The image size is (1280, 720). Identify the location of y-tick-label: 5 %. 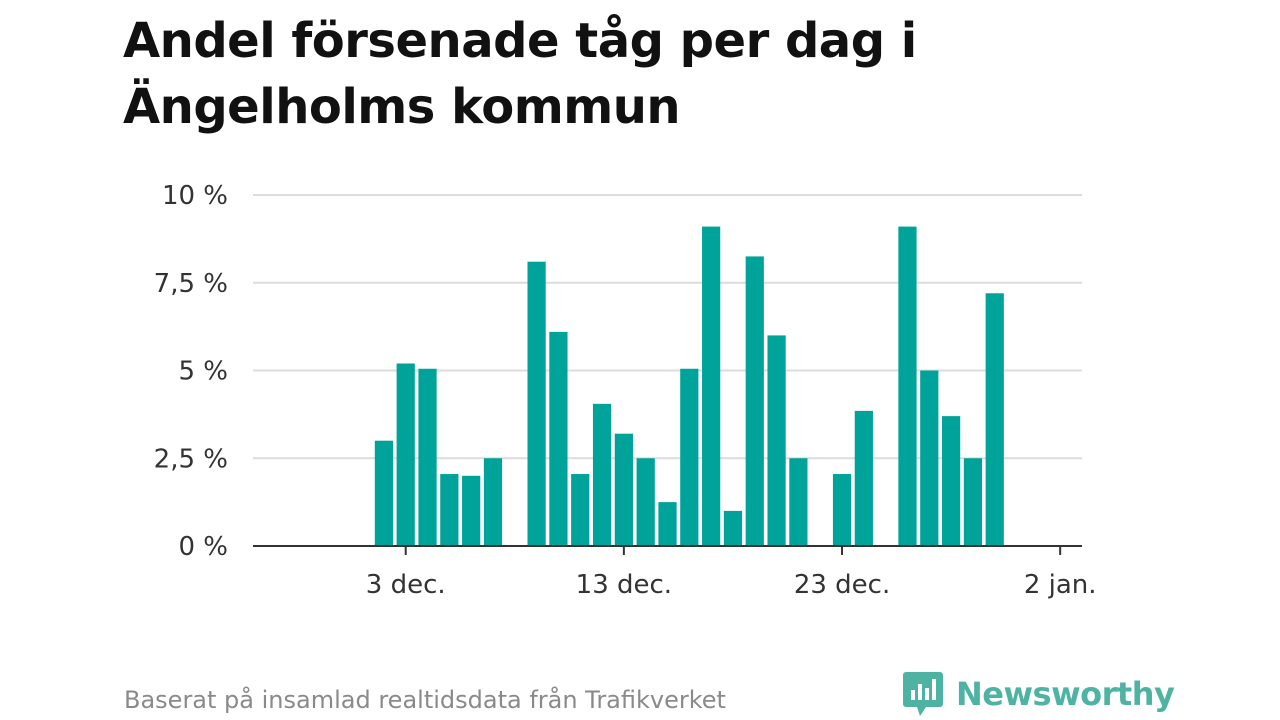
(203, 372).